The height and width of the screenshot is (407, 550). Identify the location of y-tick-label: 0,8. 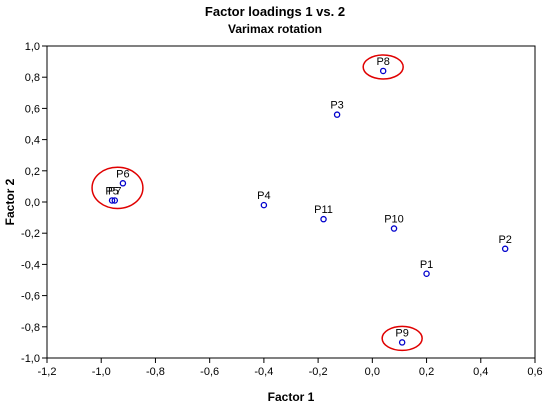
(32, 78).